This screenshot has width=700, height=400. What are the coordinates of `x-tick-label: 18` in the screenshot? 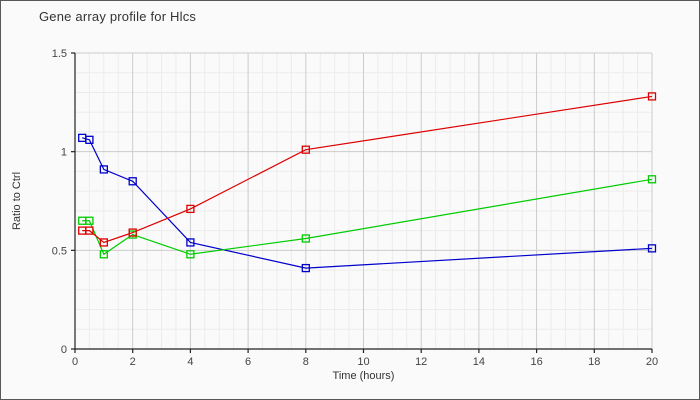 It's located at (594, 362).